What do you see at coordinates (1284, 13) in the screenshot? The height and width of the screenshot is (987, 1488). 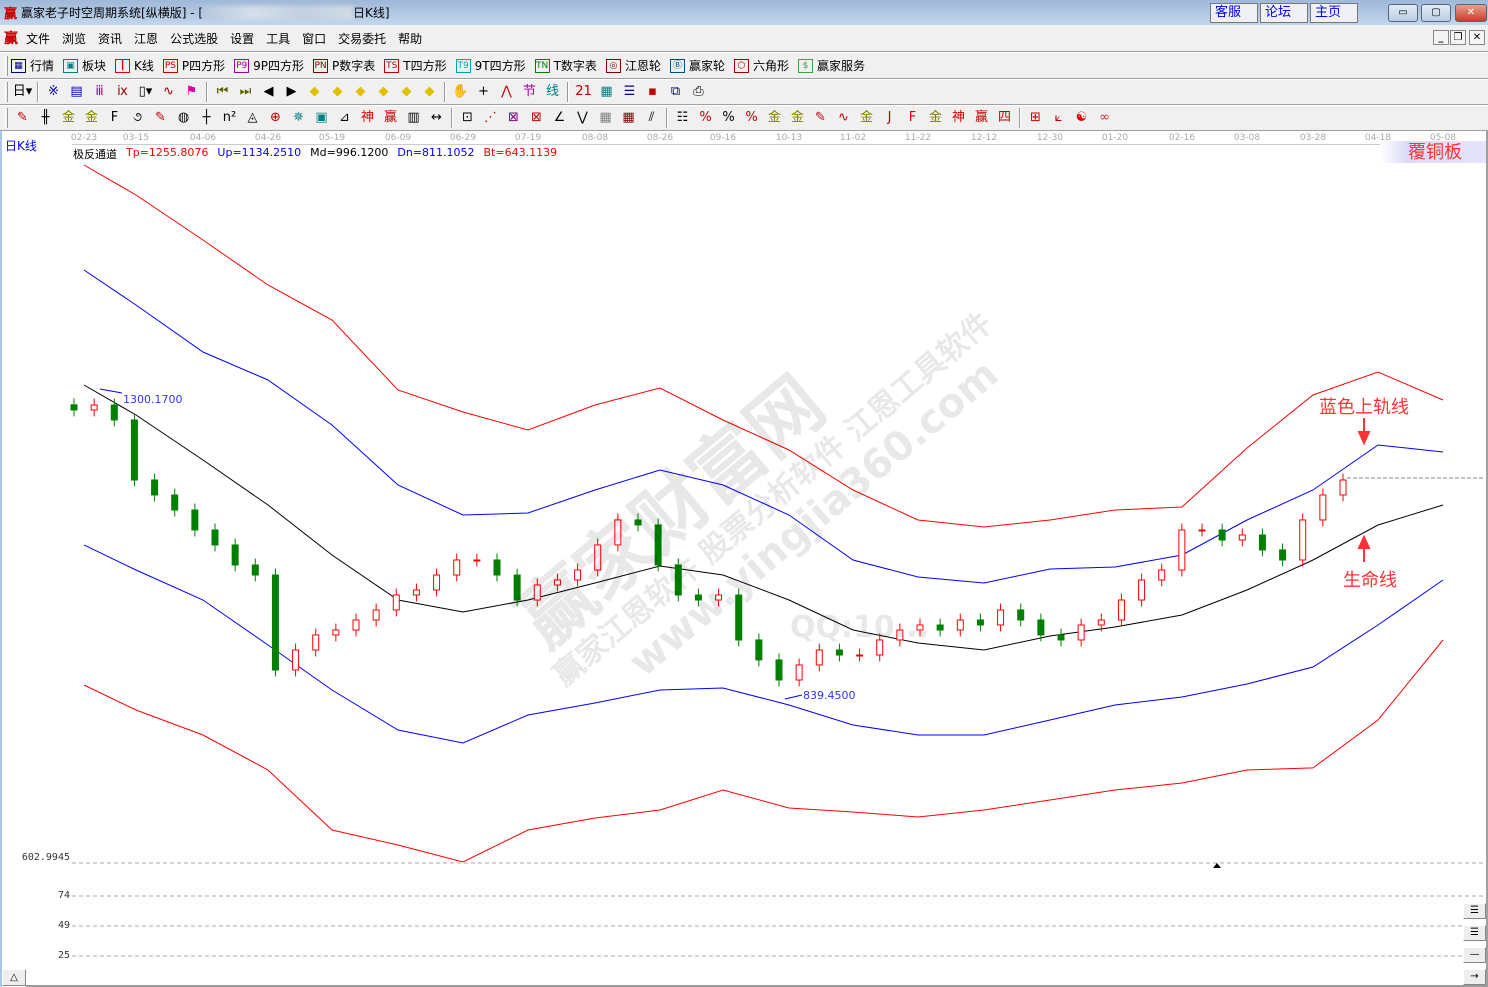 I see `forum-link: 论坛` at bounding box center [1284, 13].